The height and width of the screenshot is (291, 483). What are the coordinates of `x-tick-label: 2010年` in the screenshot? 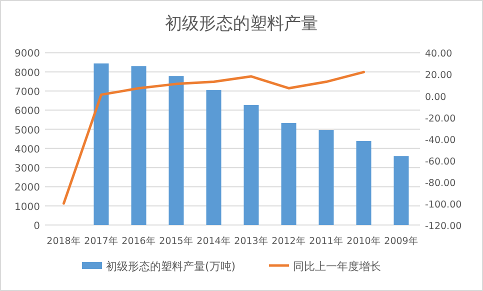 It's located at (363, 241).